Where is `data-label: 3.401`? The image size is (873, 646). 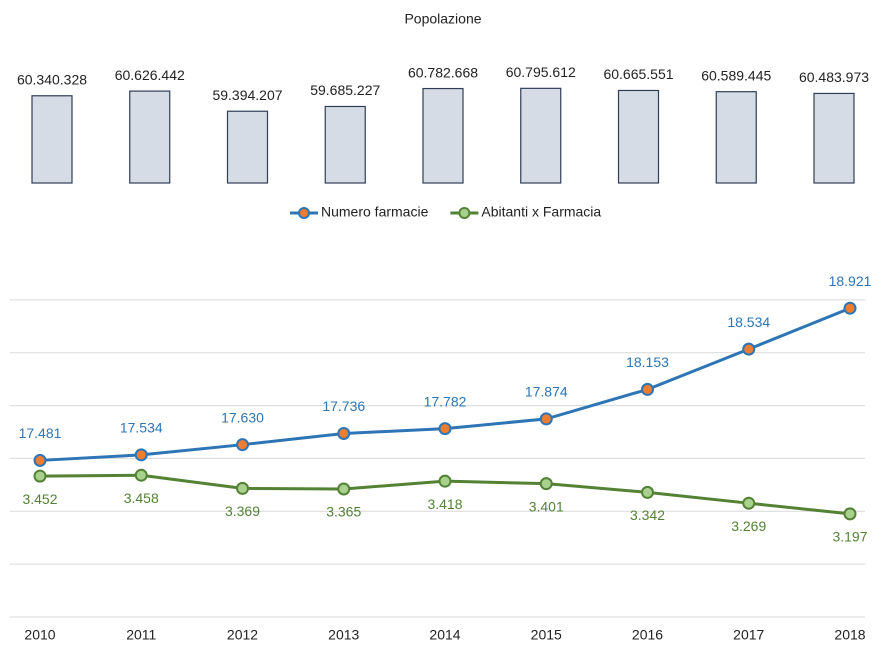 data-label: 3.401 is located at coordinates (546, 506).